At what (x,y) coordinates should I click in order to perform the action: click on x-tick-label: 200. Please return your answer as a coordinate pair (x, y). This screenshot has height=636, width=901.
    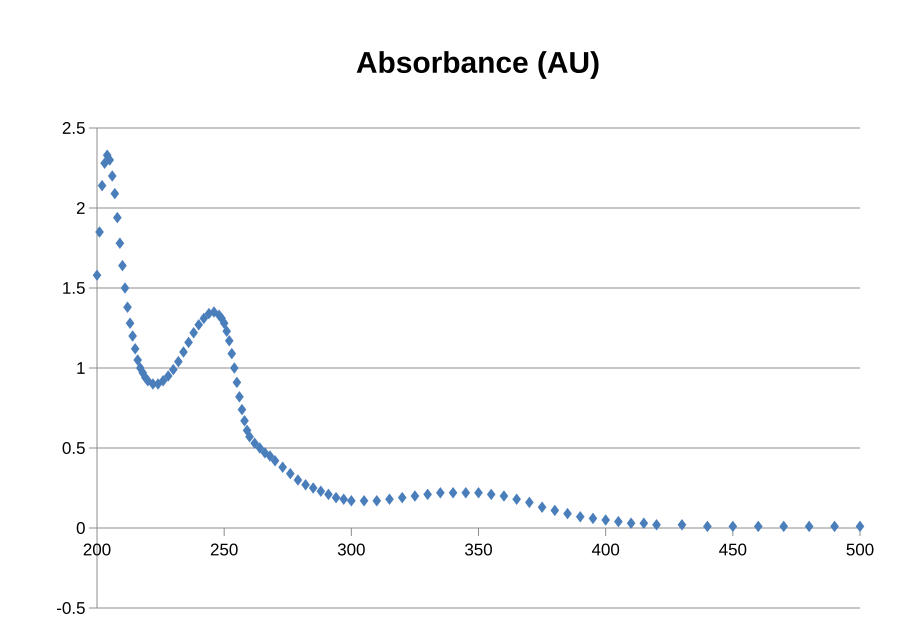
    Looking at the image, I should click on (97, 550).